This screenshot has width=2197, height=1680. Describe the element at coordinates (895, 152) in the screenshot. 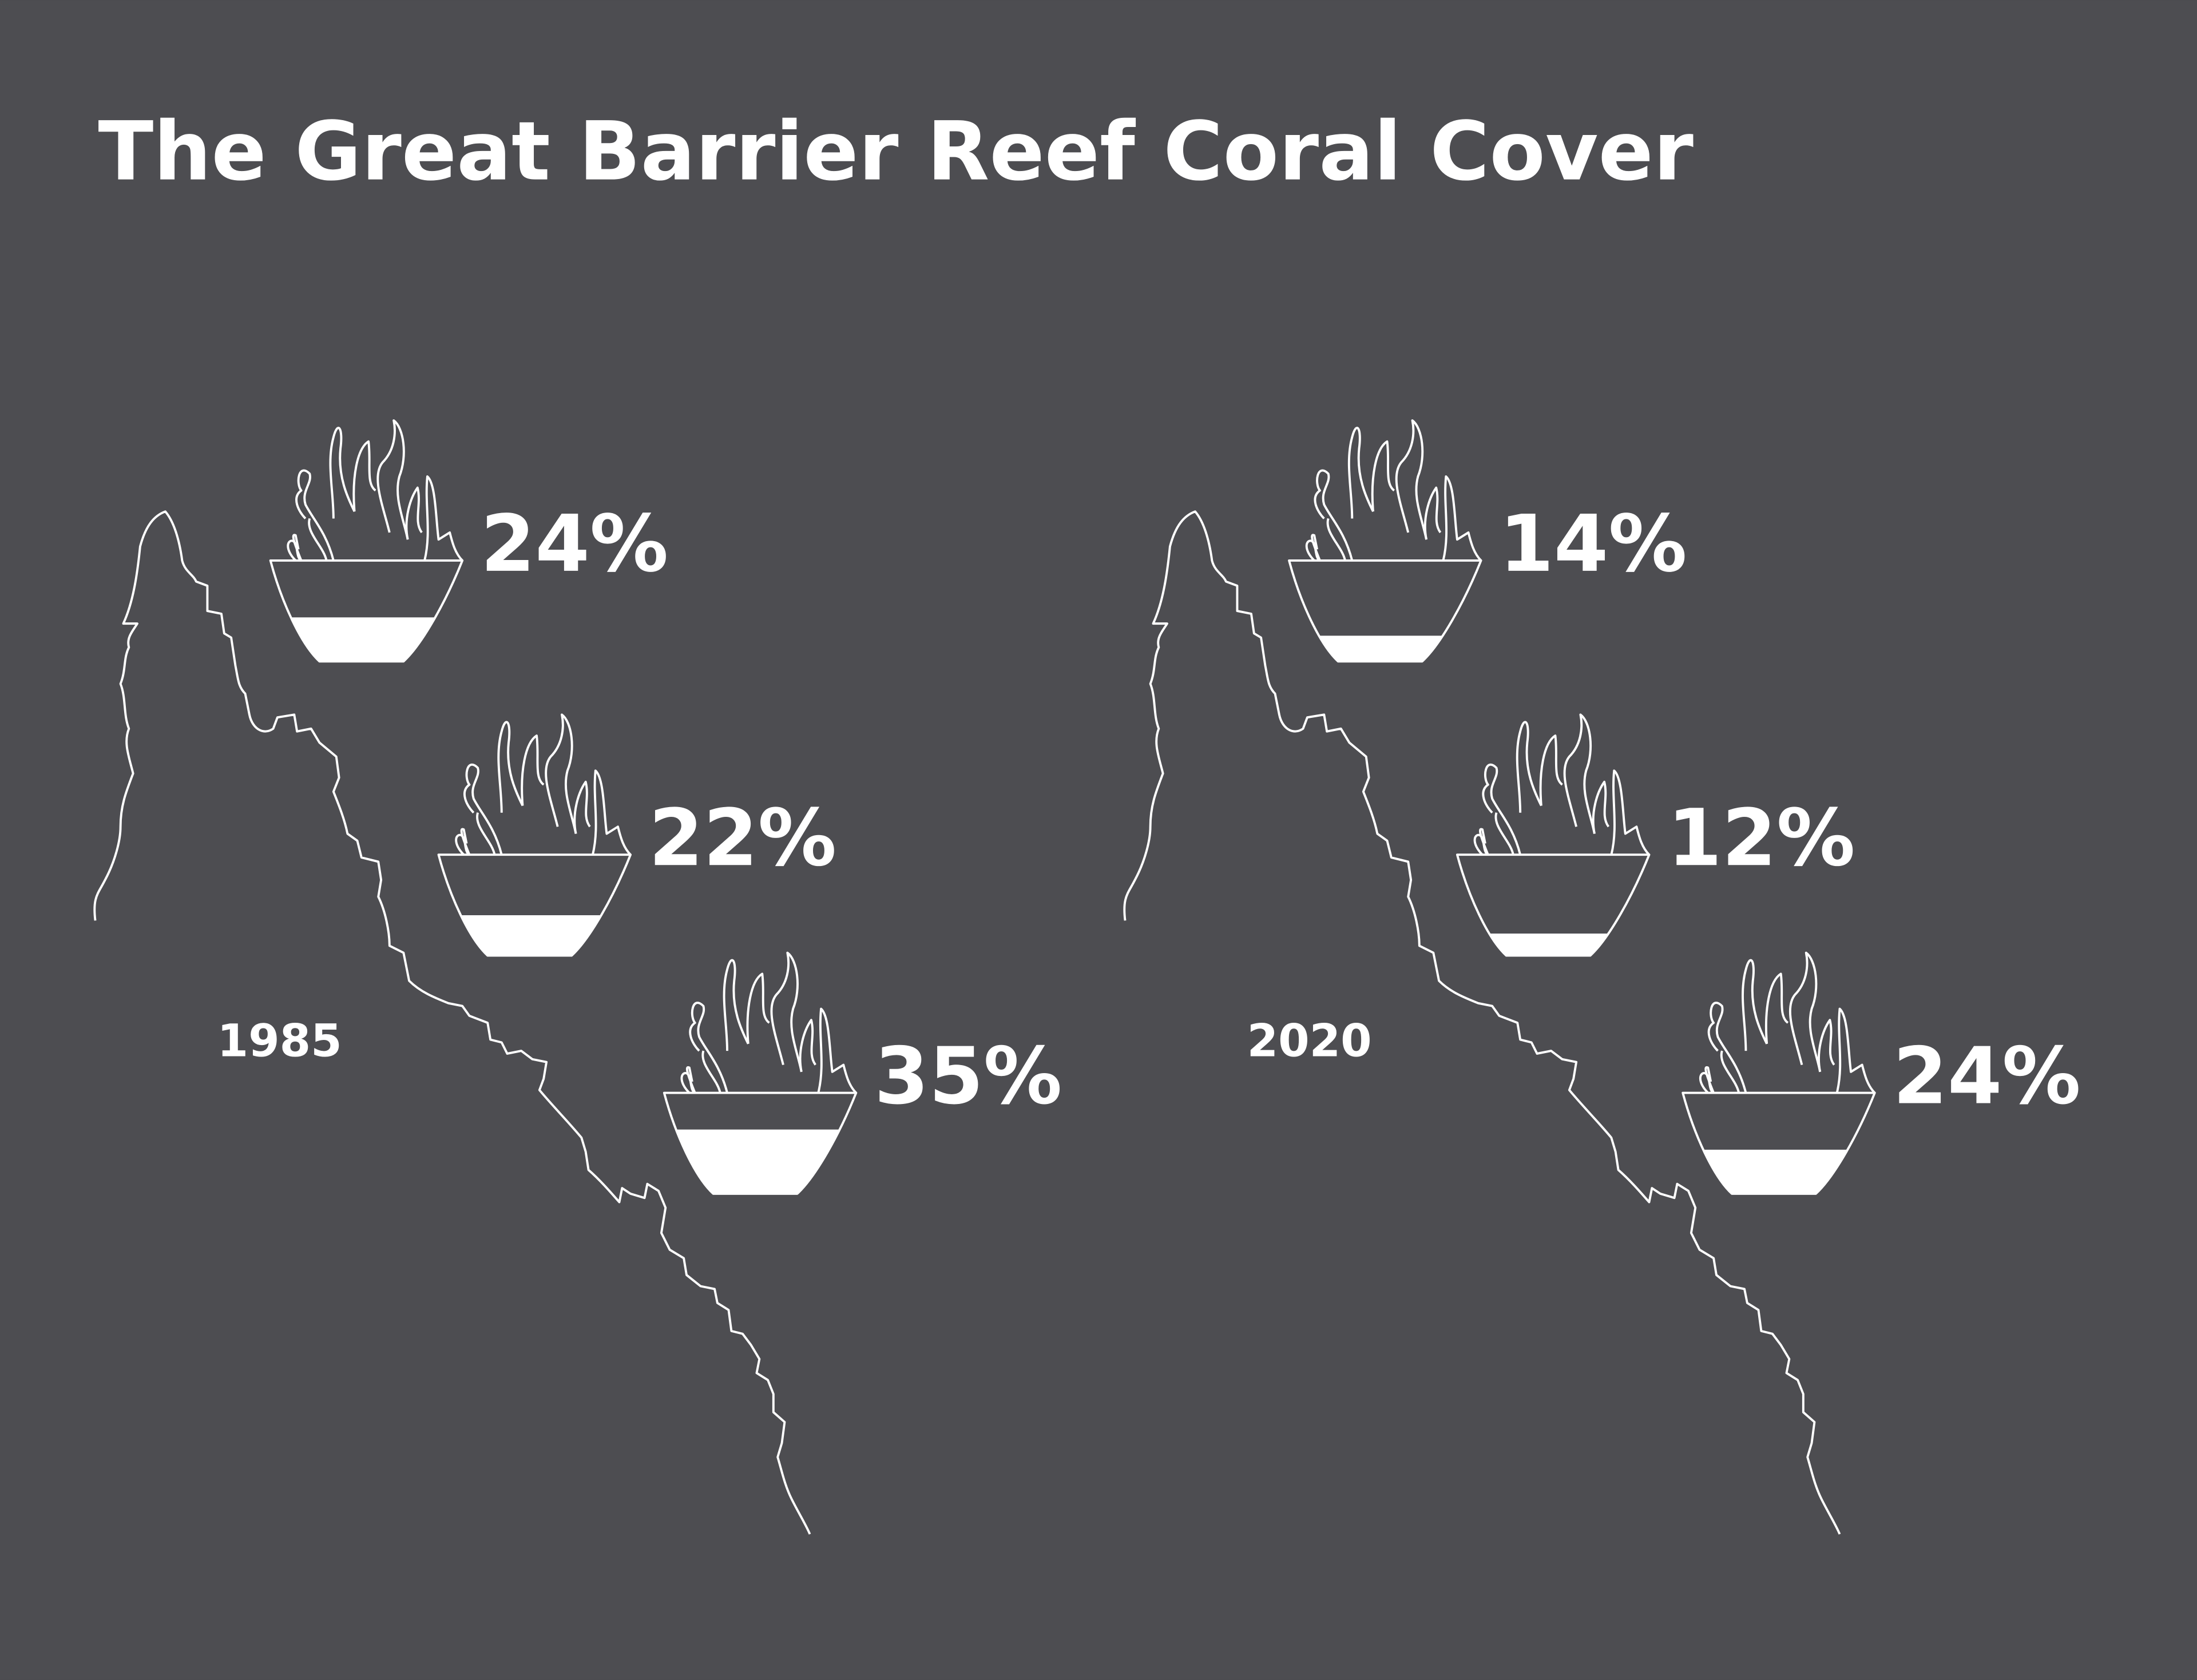

I see `title: The Great Barrier Reef Coral Cover` at that location.